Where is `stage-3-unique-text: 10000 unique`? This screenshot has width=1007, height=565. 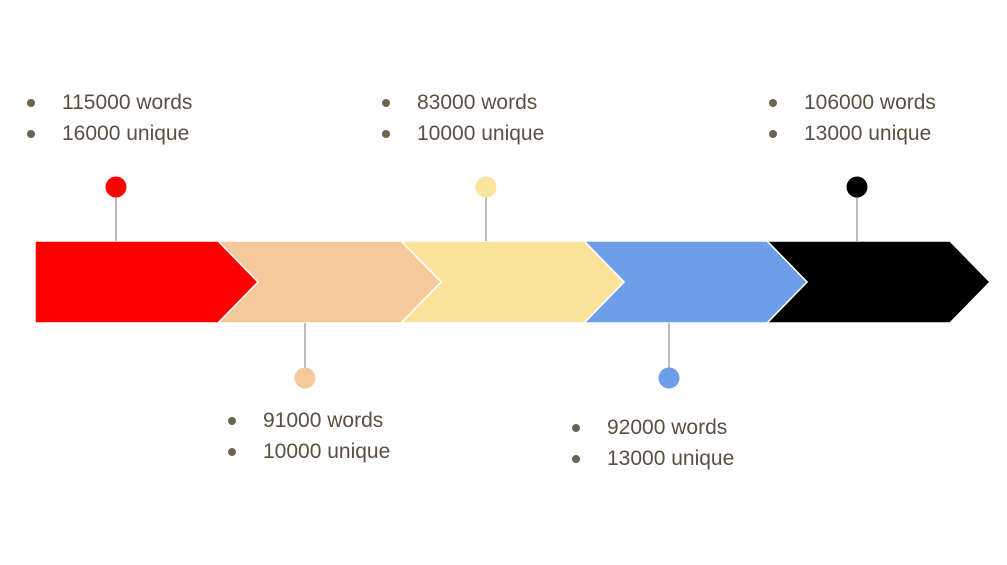 stage-3-unique-text: 10000 unique is located at coordinates (481, 133).